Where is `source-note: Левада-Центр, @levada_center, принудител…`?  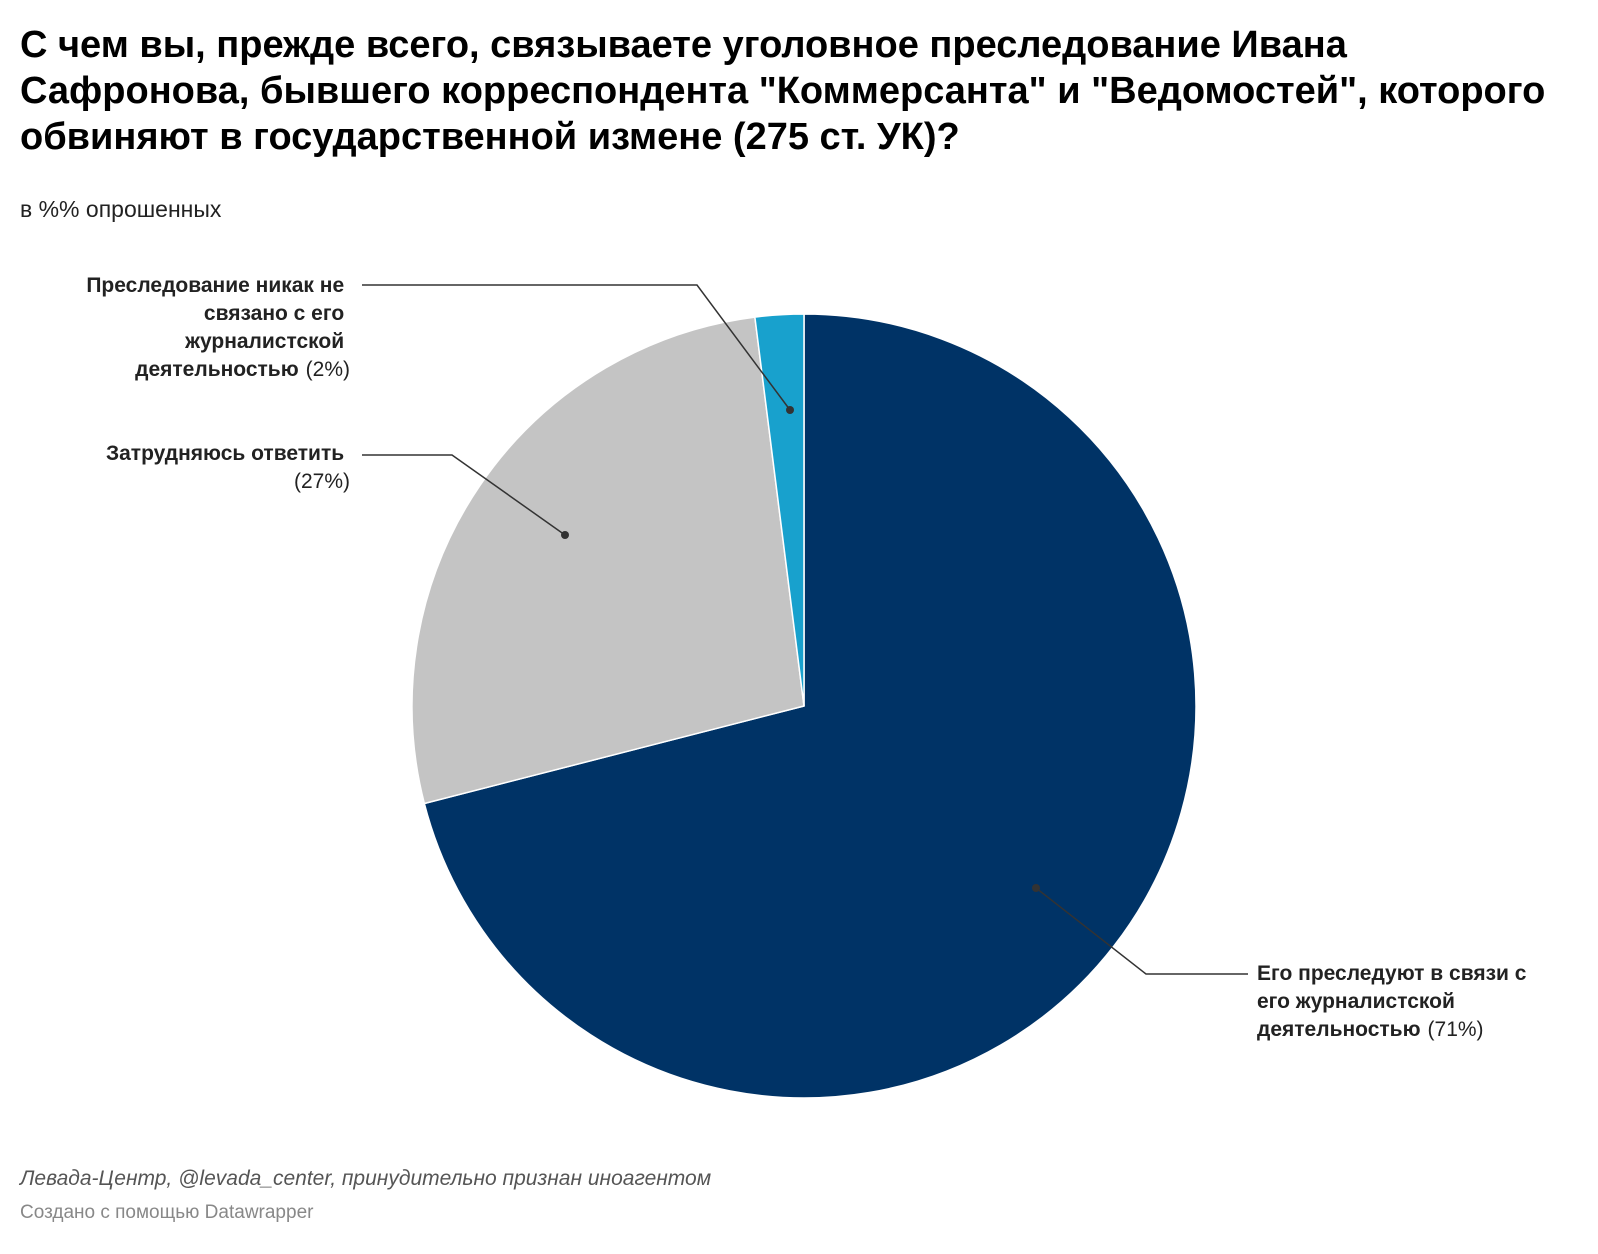 source-note: Левада-Центр, @levada_center, принудител… is located at coordinates (366, 1178).